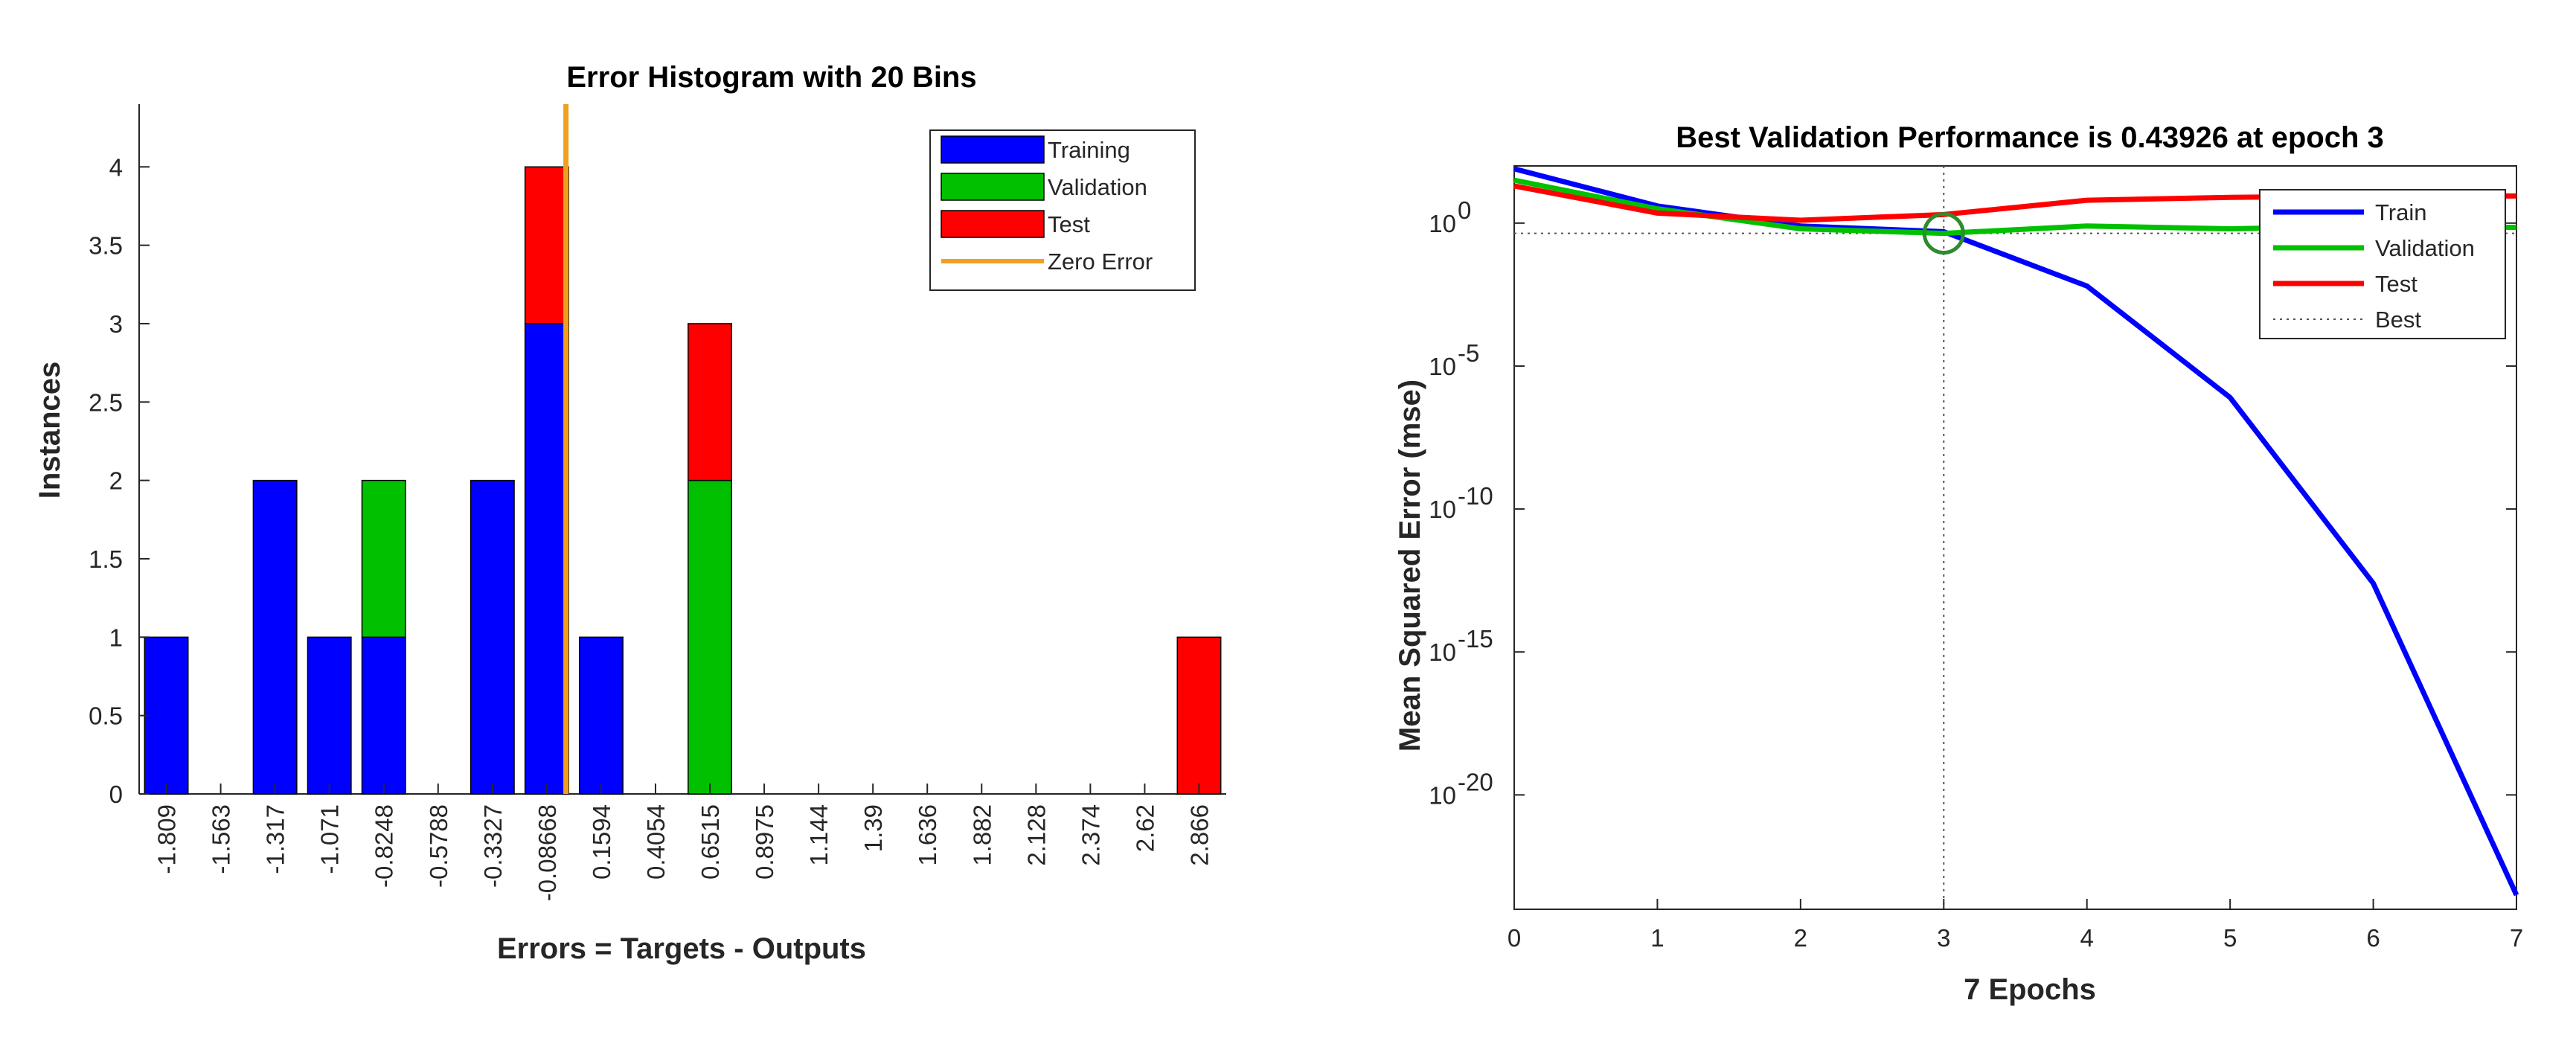 The image size is (2576, 1038). What do you see at coordinates (2230, 938) in the screenshot?
I see `performance-x-tick-label: 5` at bounding box center [2230, 938].